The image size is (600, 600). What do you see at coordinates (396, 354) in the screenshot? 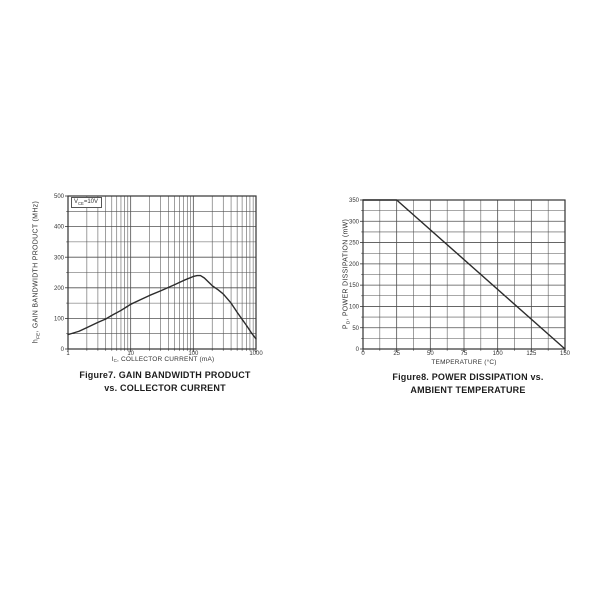
I see `svg-text: 25` at bounding box center [396, 354].